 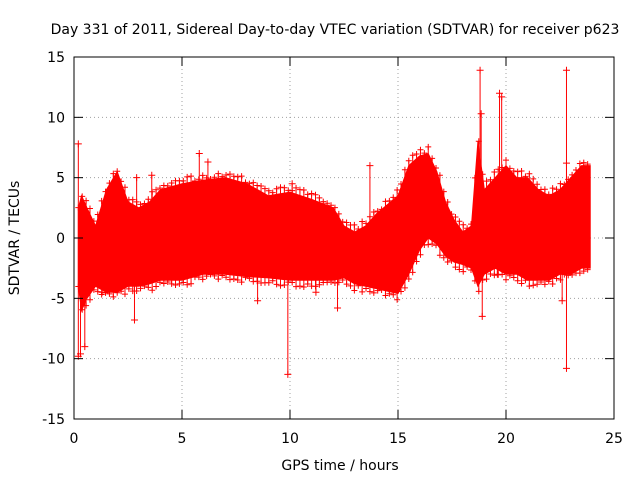 What do you see at coordinates (15, 238) in the screenshot?
I see `y-axis-label: SDTVAR / TECUs` at bounding box center [15, 238].